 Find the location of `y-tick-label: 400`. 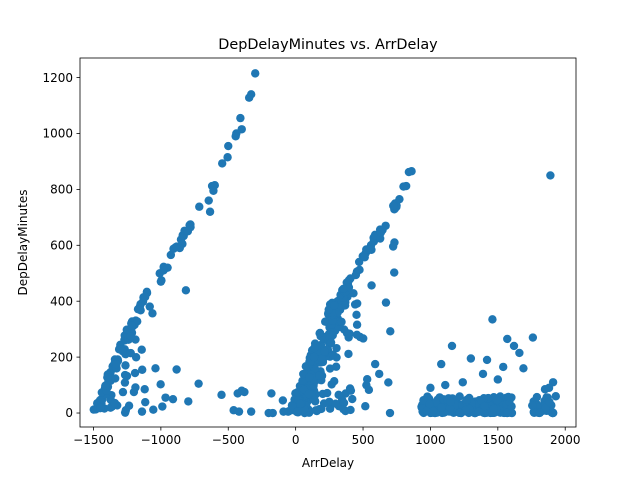

y-tick-label: 400 is located at coordinates (61, 301).